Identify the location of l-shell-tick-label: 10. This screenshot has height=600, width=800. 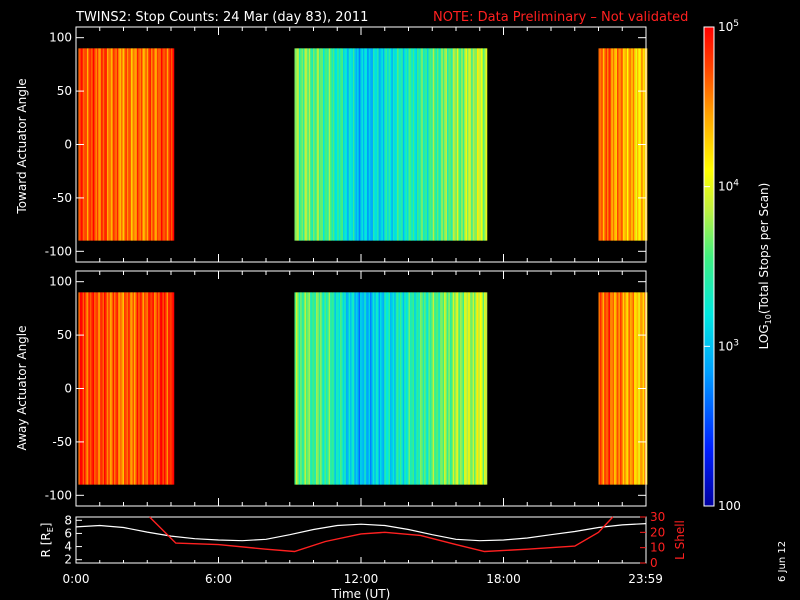
(657, 548).